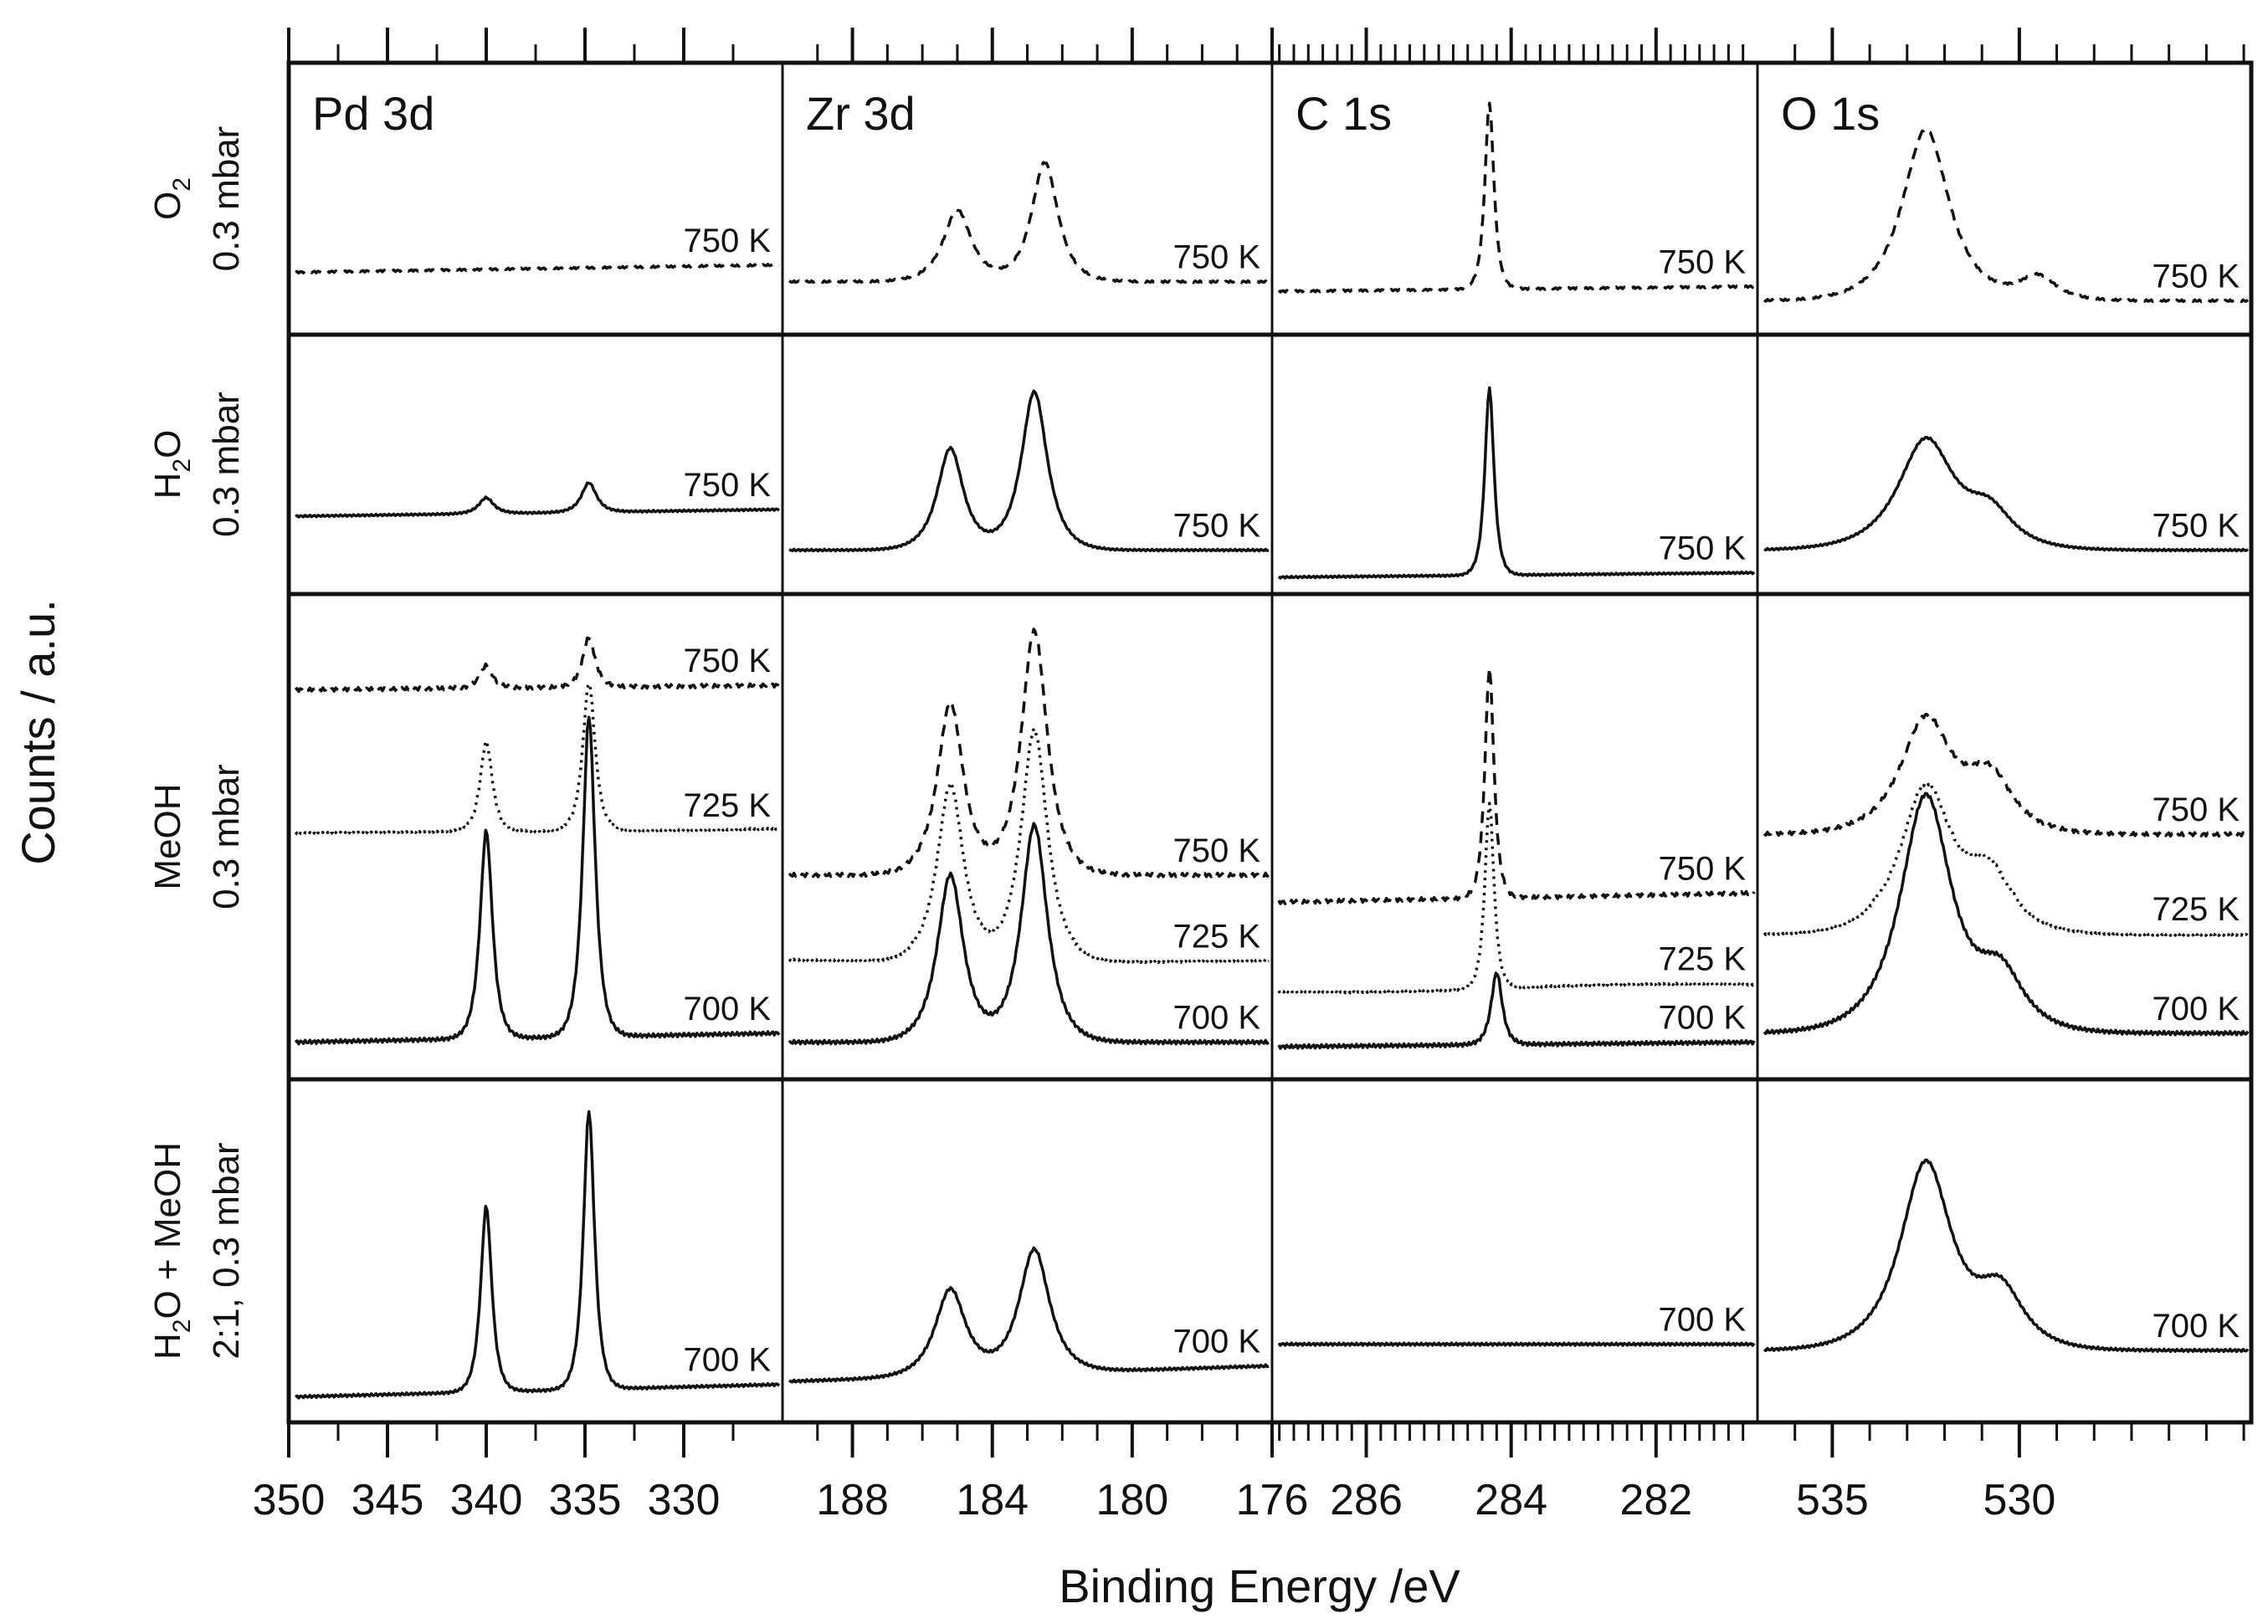 This screenshot has height=1624, width=2268. What do you see at coordinates (1833, 1500) in the screenshot?
I see `x-tick-label: 535` at bounding box center [1833, 1500].